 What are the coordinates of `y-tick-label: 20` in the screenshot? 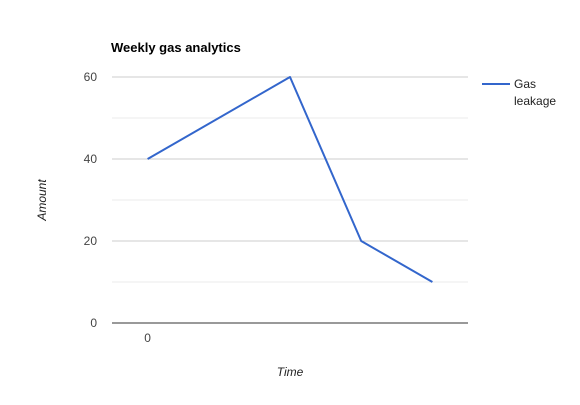 It's located at (91, 241).